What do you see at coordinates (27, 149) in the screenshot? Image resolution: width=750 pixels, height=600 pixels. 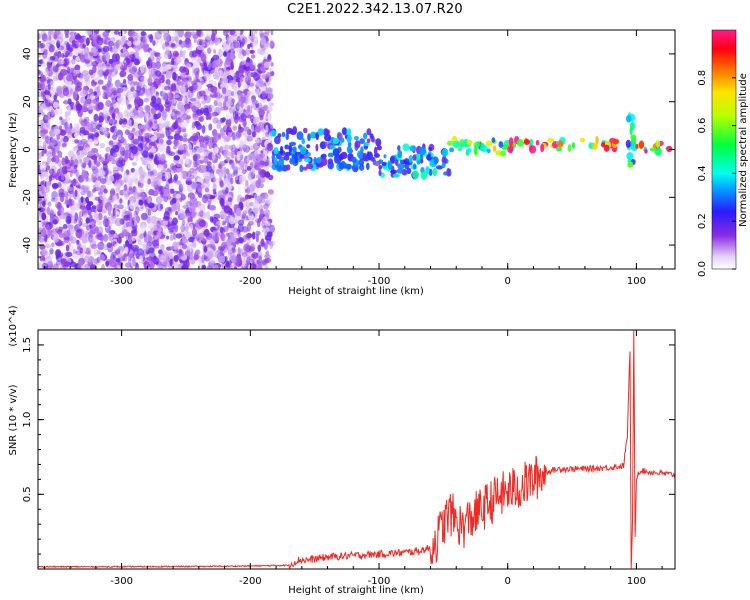 I see `spectrogram-y-tick-label: 0` at bounding box center [27, 149].